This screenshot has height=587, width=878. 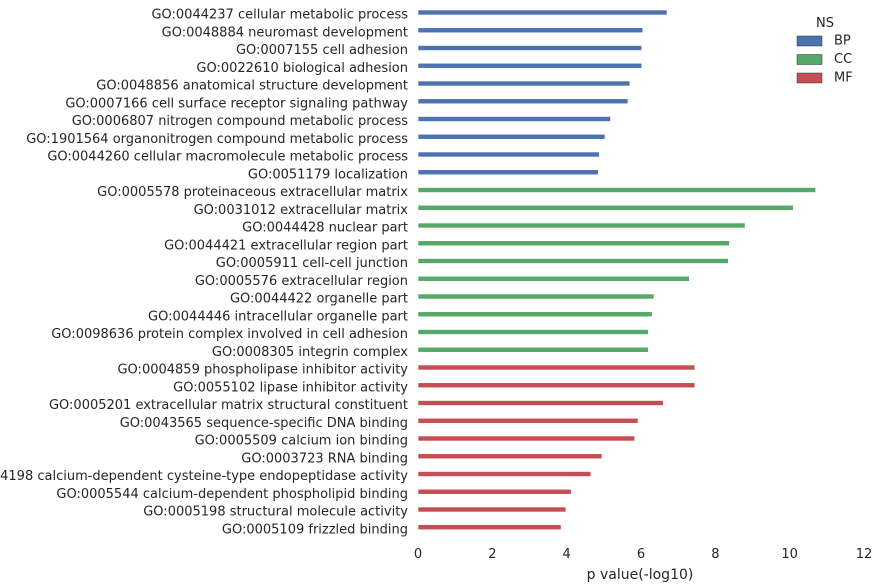 I want to click on x-tick-label: 10, so click(x=789, y=554).